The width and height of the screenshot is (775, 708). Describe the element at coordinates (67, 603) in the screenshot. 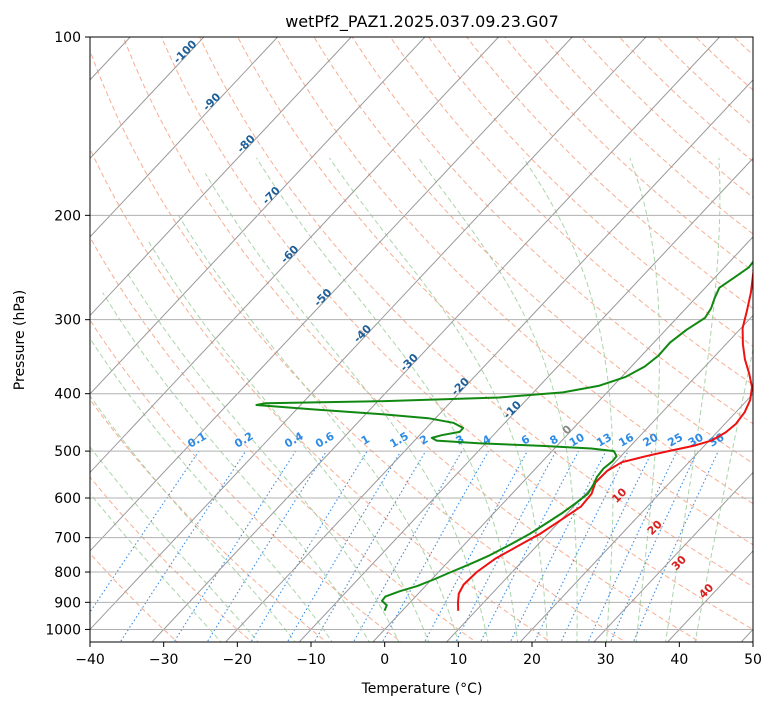

I see `y-tick-label: 900` at that location.